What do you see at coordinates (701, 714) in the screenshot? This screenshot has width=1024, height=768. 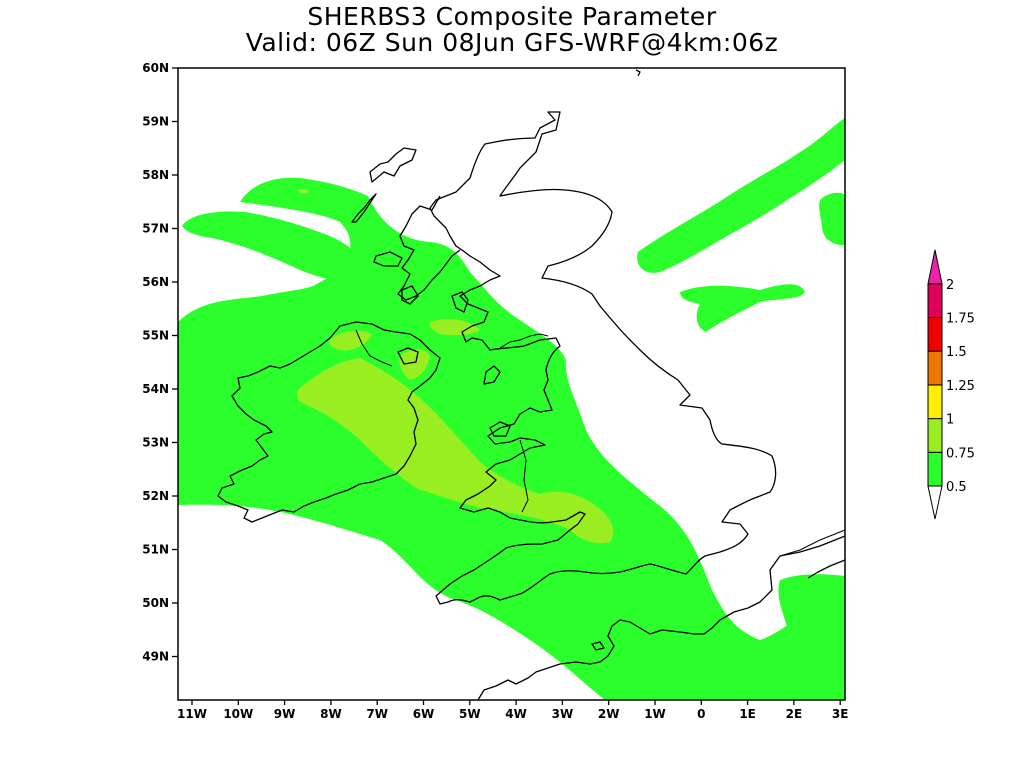 I see `lon-tick-label: 0` at bounding box center [701, 714].